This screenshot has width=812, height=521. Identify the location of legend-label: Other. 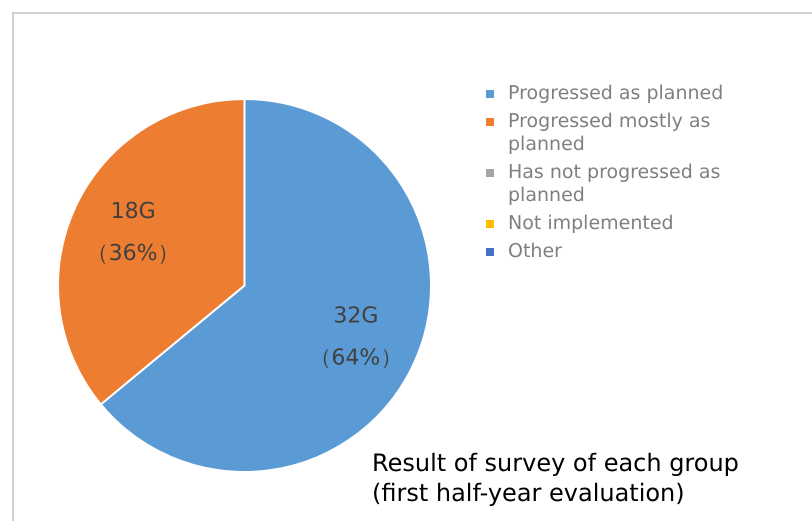
(535, 251).